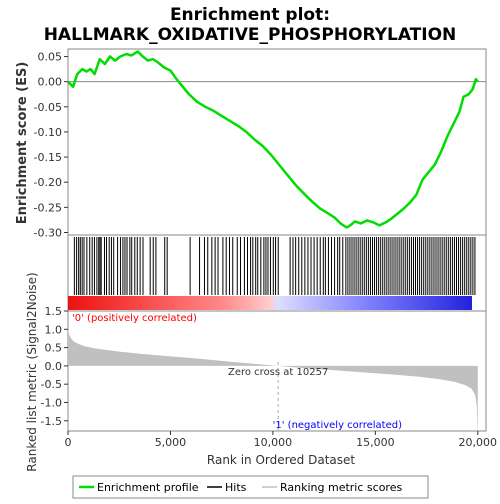 The image size is (500, 504). I want to click on chart-title-line-1: Enrichment plot:, so click(250, 15).